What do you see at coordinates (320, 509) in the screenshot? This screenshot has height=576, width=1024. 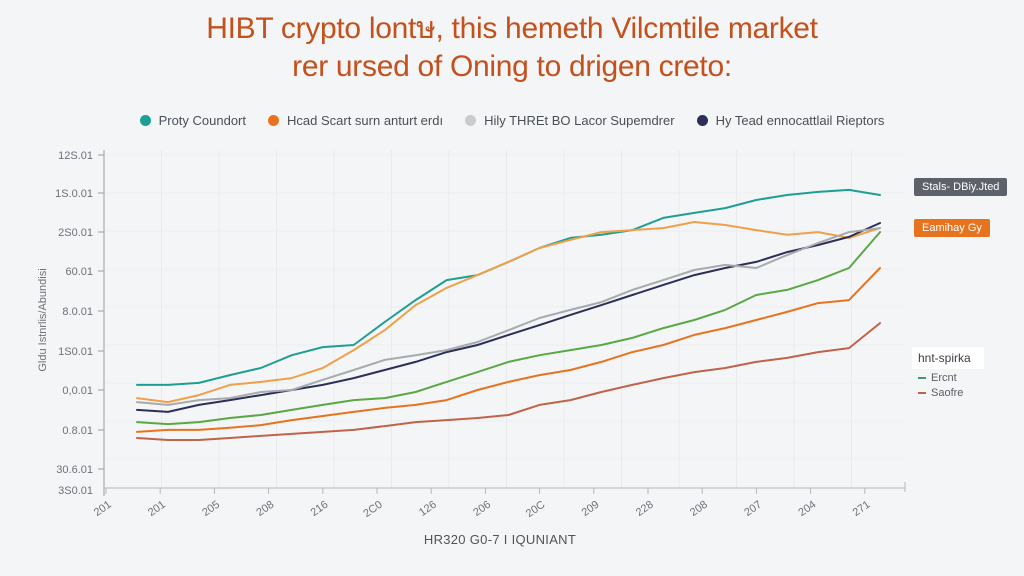 I see `x-tick-label: 216` at bounding box center [320, 509].